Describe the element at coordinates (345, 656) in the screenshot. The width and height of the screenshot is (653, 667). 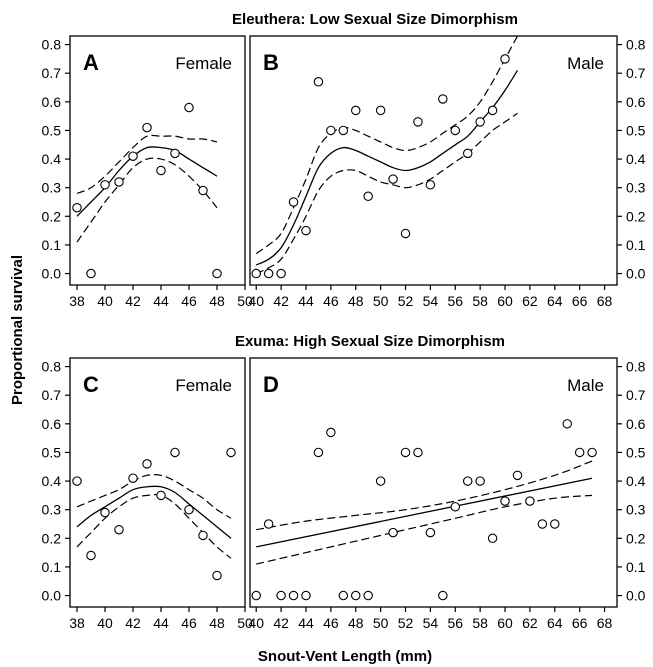
I see `x-axis-label: Snout-Vent Length (mm)` at that location.